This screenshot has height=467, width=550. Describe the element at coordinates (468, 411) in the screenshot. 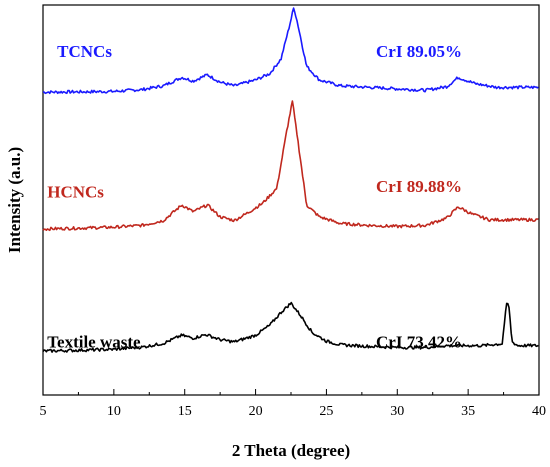

I see `x-tick-label-35: 35` at that location.